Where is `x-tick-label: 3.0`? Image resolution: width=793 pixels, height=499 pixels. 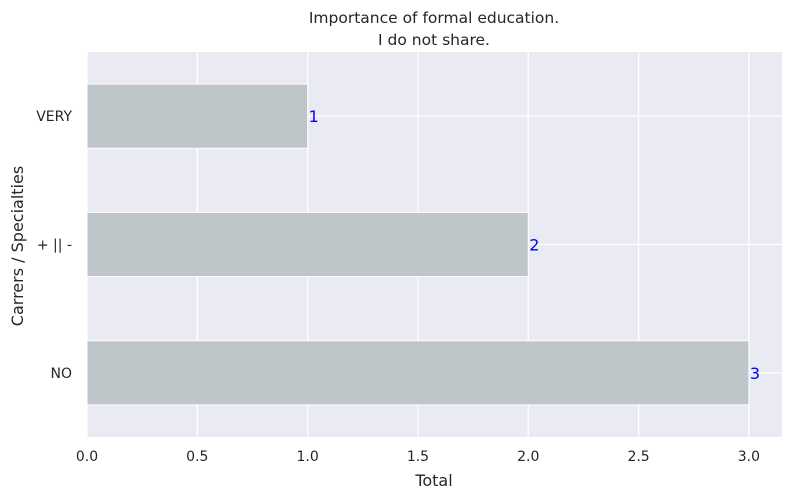
x-tick-label: 3.0 is located at coordinates (749, 457).